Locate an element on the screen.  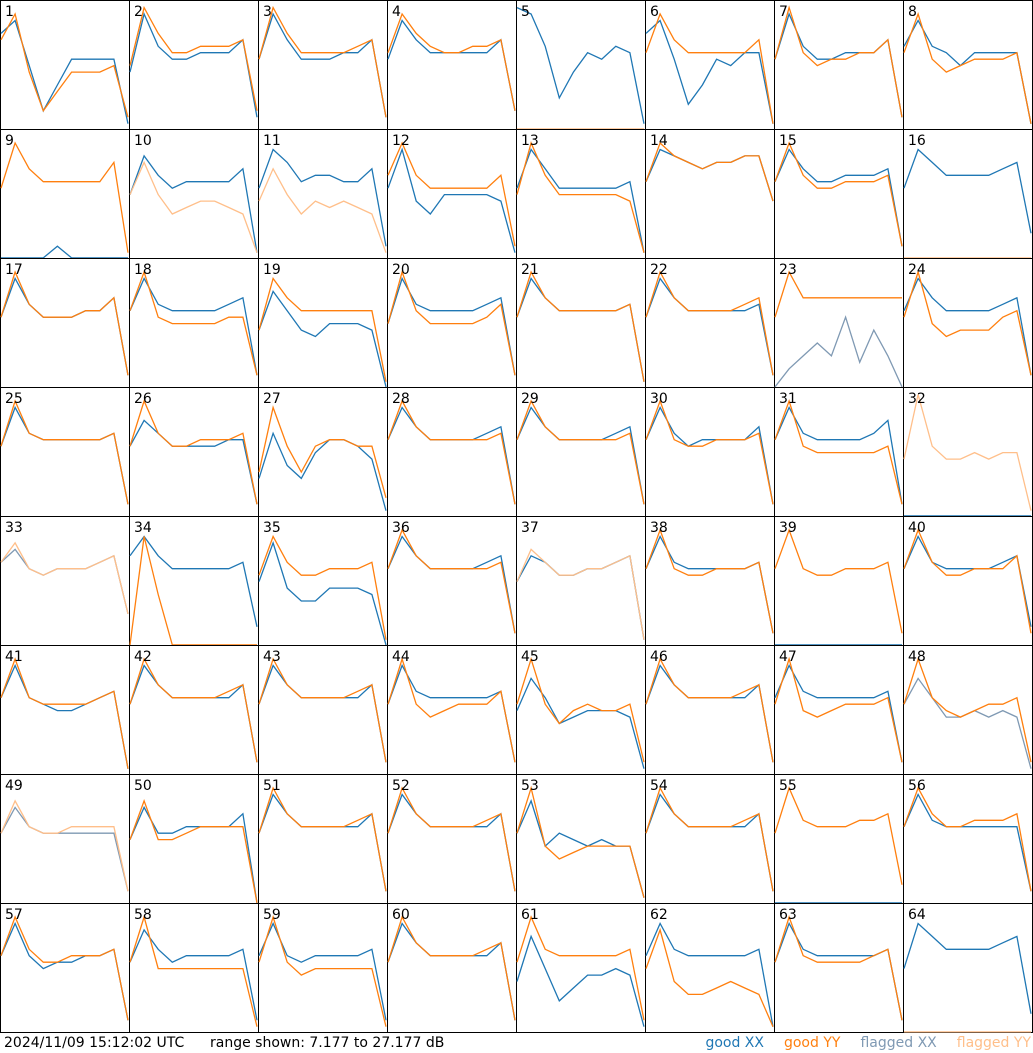
panel-title: 38 is located at coordinates (659, 528).